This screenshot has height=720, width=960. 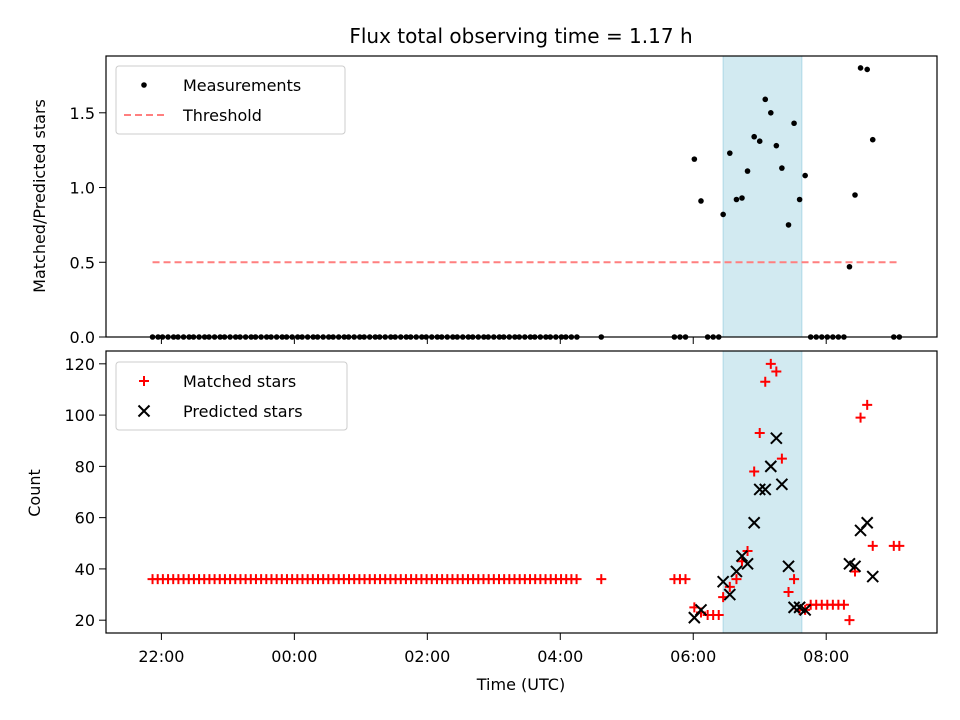 What do you see at coordinates (34, 493) in the screenshot?
I see `bottom-y-axis-label: Count` at bounding box center [34, 493].